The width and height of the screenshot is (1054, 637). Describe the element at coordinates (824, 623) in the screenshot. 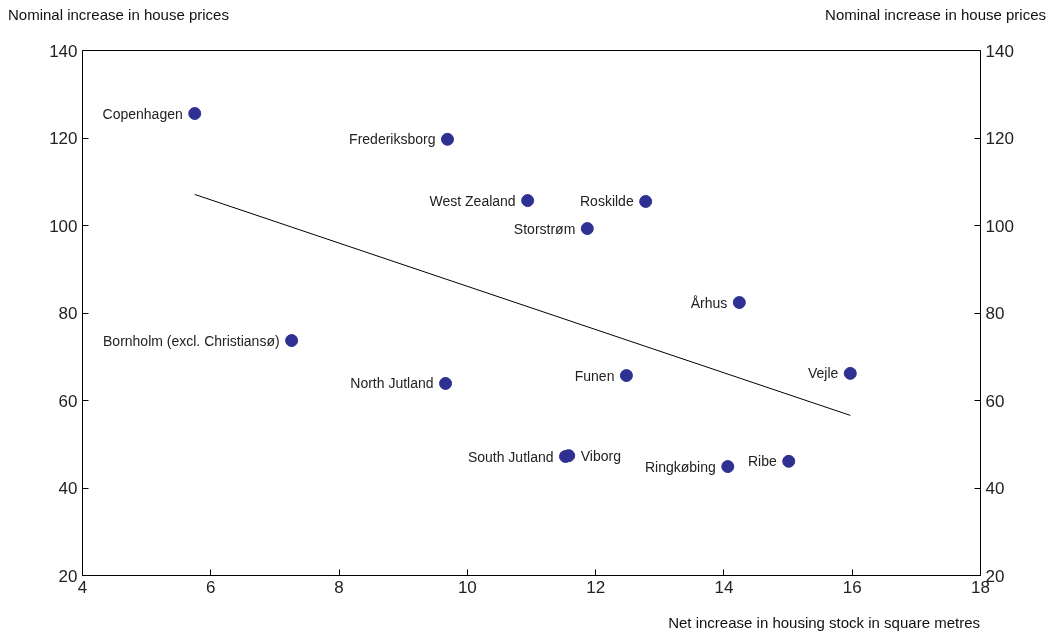

I see `x-axis-title: Net increase in housing stock in square metres` at that location.